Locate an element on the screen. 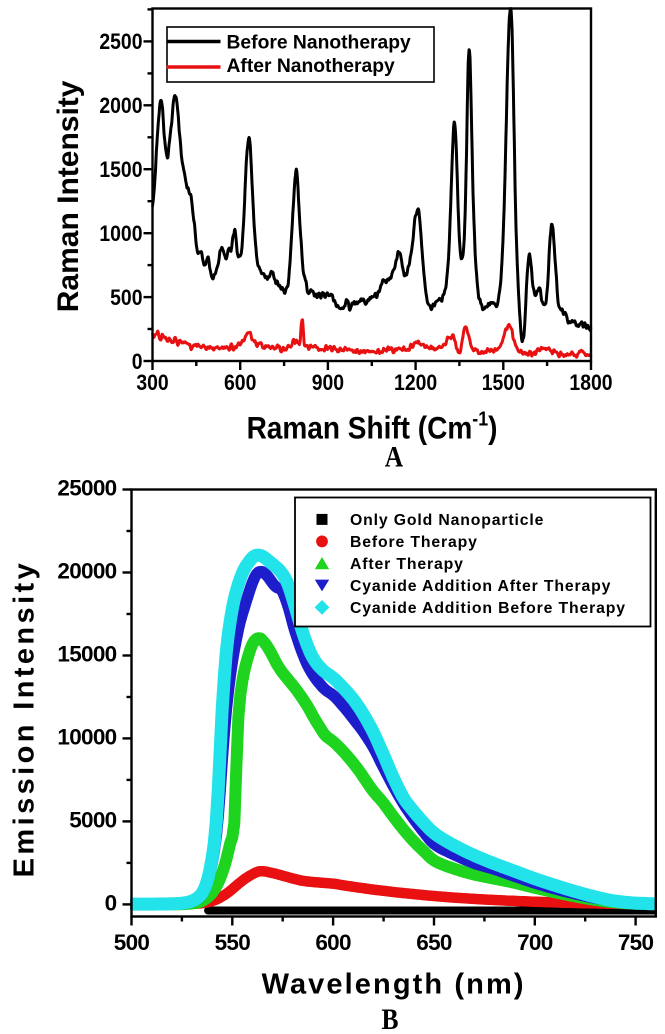 This screenshot has width=665, height=1034. svg-text: 650 is located at coordinates (434, 942).